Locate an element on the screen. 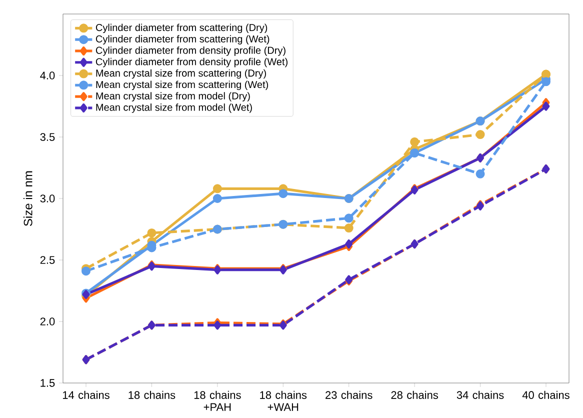 The width and height of the screenshot is (583, 418). x-tick-label: 34 chains is located at coordinates (480, 394).